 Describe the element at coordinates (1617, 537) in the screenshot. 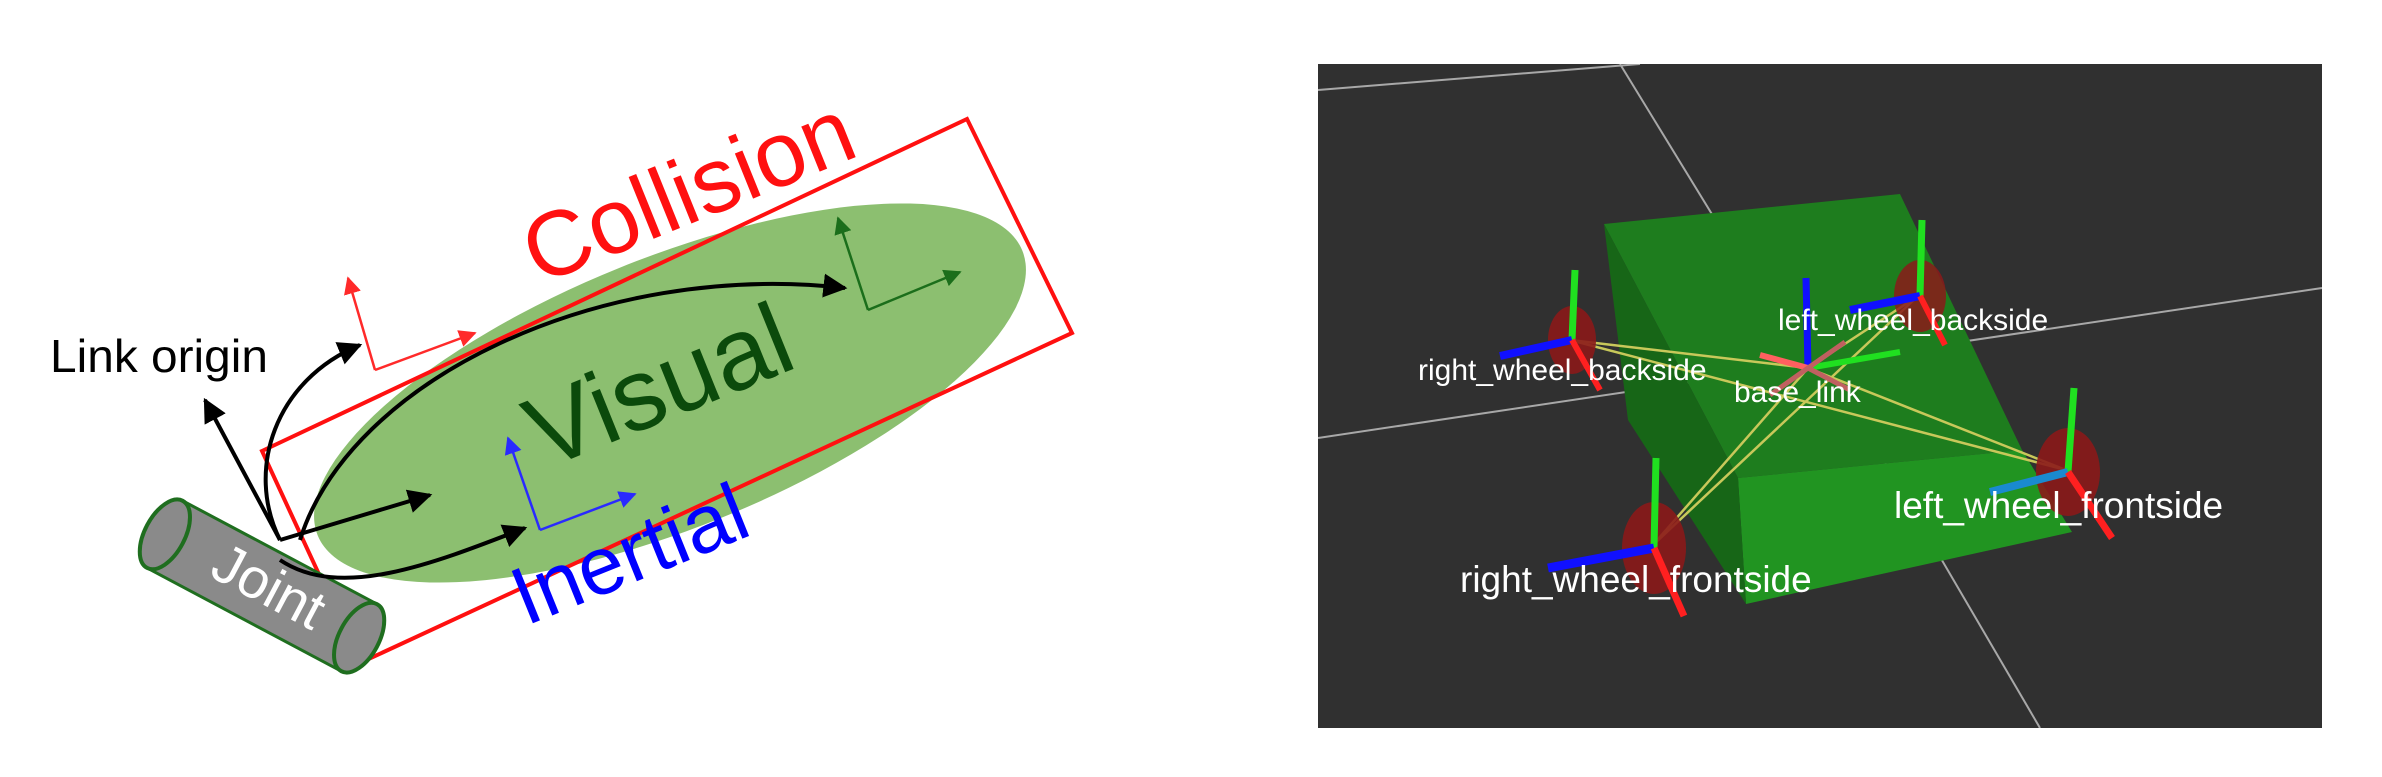

I see `wheel-right-frontside` at that location.